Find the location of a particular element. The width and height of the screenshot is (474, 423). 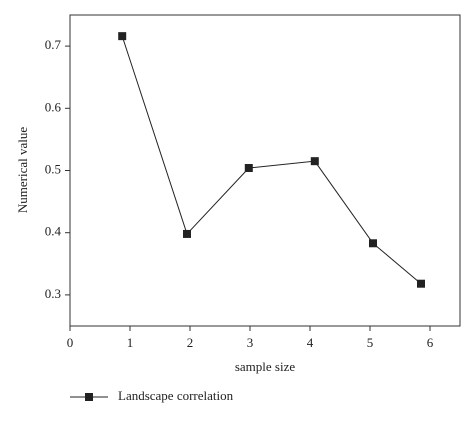

x-tick-label: 1 is located at coordinates (130, 342).